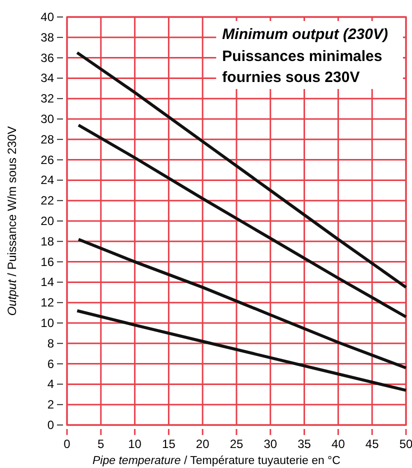 This screenshot has height=468, width=412. What do you see at coordinates (12, 221) in the screenshot?
I see `y-axis-title: Output / Puissance W/m sous 230V` at bounding box center [12, 221].